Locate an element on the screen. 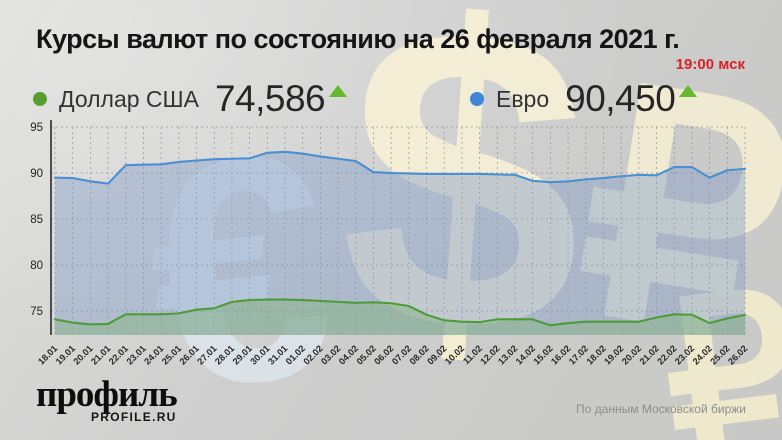  usd-up-arrow-icon is located at coordinates (338, 91).